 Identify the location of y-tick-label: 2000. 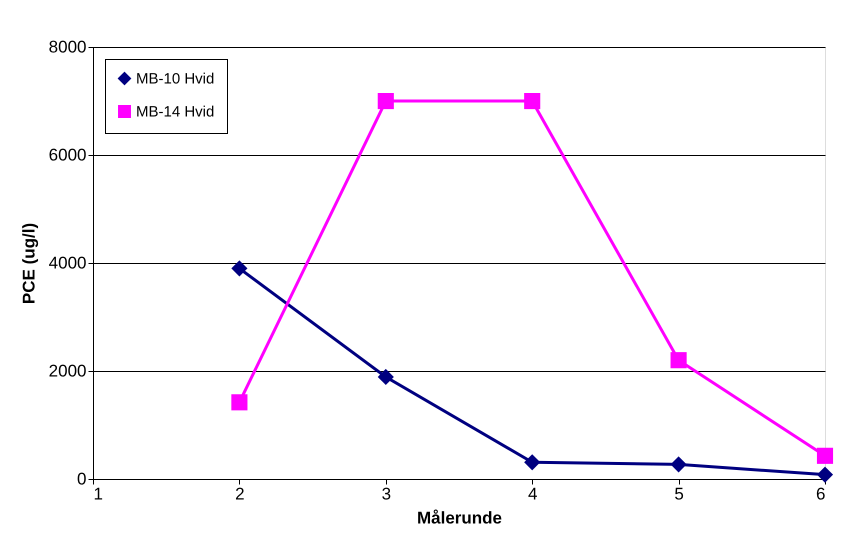
(67, 371).